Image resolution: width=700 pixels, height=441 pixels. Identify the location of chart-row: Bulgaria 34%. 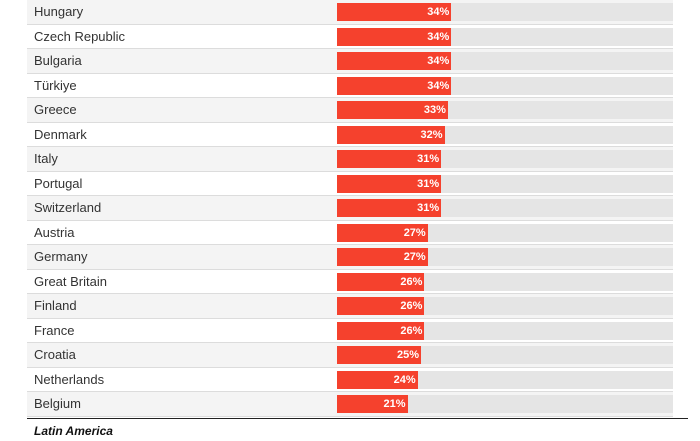
(350, 61).